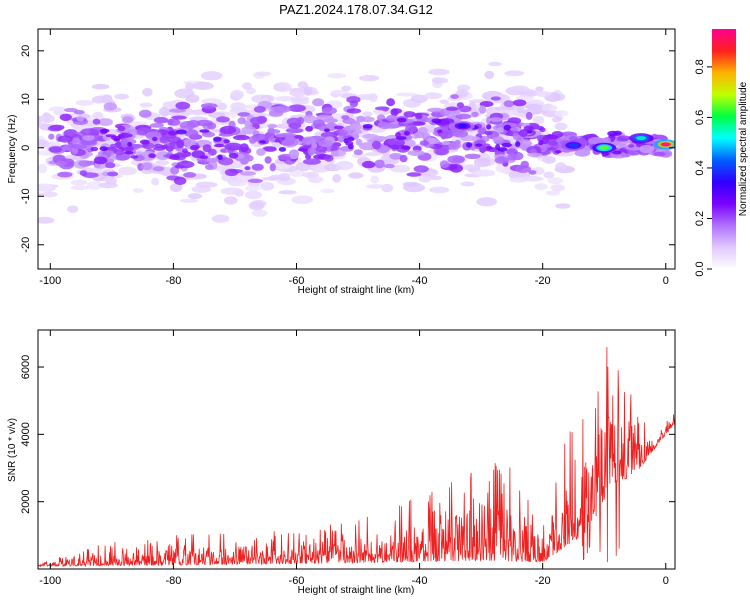 This screenshot has width=750, height=600. I want to click on colorbar-label: Normalized spectral amplitude, so click(743, 148).